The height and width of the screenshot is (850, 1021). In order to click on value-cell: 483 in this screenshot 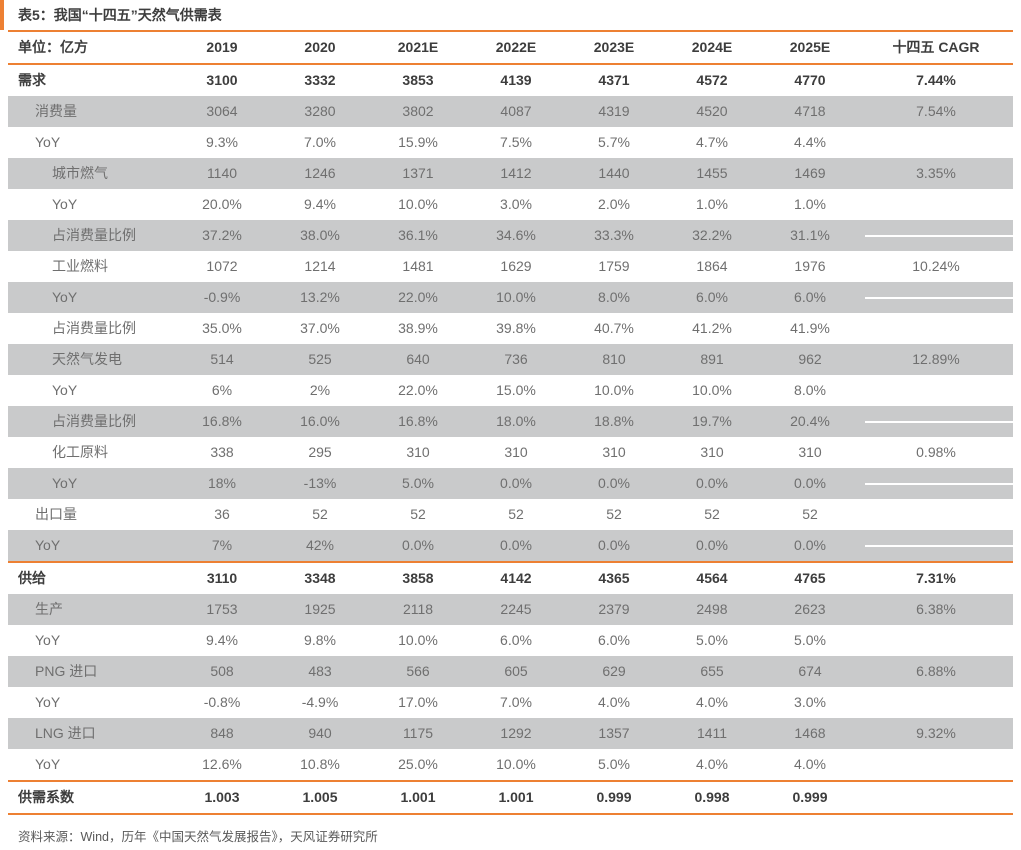, I will do `click(320, 671)`.